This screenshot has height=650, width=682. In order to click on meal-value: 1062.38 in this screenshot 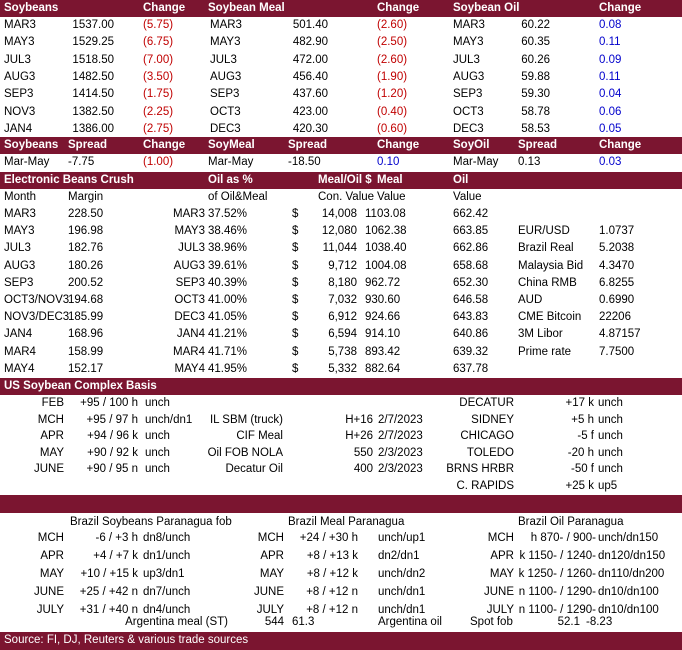, I will do `click(386, 231)`.